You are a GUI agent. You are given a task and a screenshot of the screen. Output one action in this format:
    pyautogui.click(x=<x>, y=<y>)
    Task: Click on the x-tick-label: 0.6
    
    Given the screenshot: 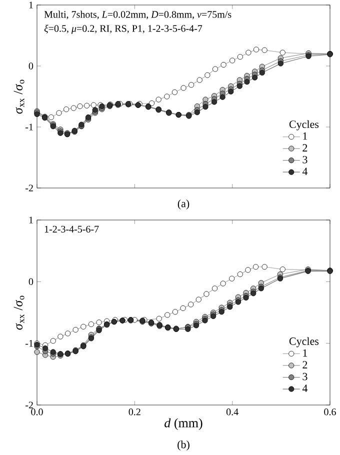 What is the action you would take?
    pyautogui.click(x=330, y=412)
    